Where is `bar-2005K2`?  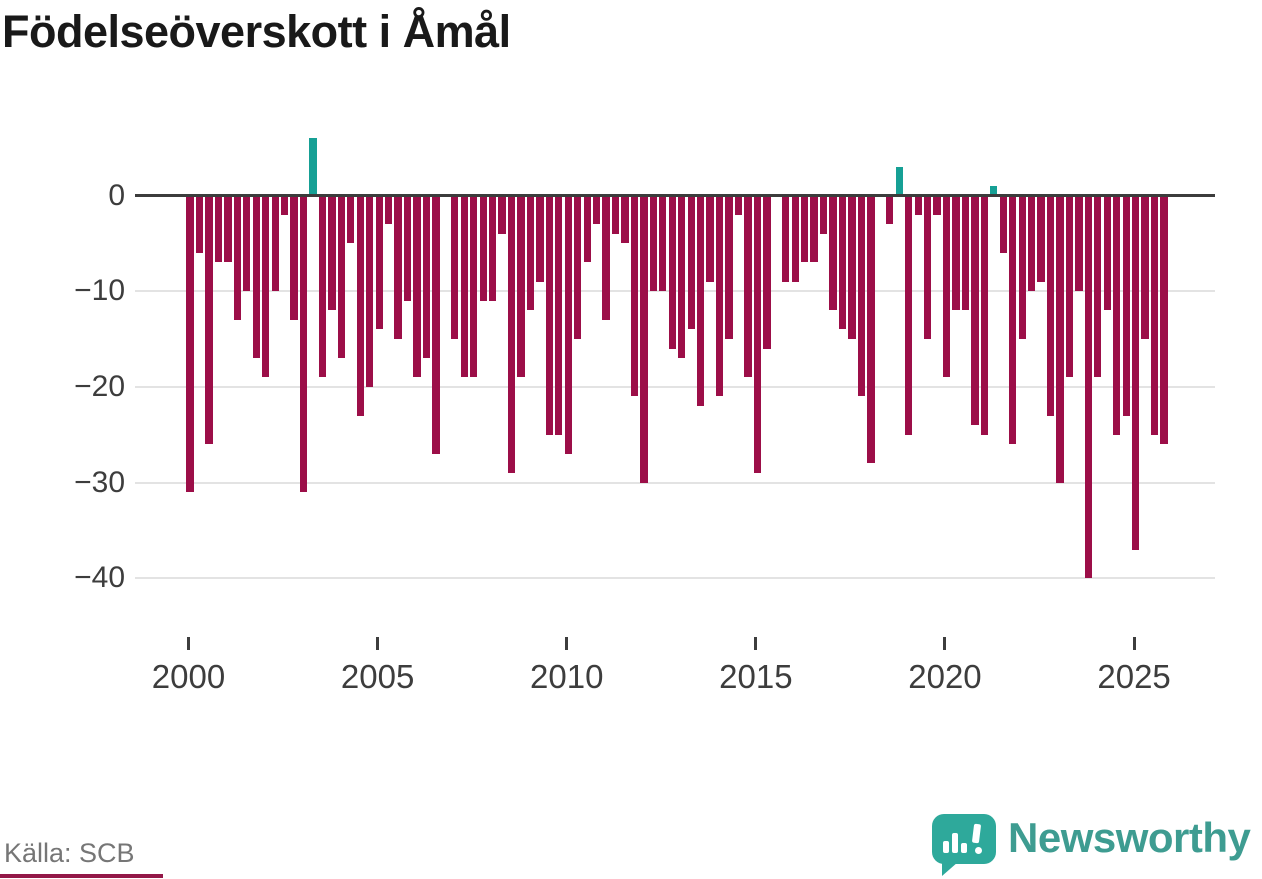
bar-2005K2 is located at coordinates (388, 210).